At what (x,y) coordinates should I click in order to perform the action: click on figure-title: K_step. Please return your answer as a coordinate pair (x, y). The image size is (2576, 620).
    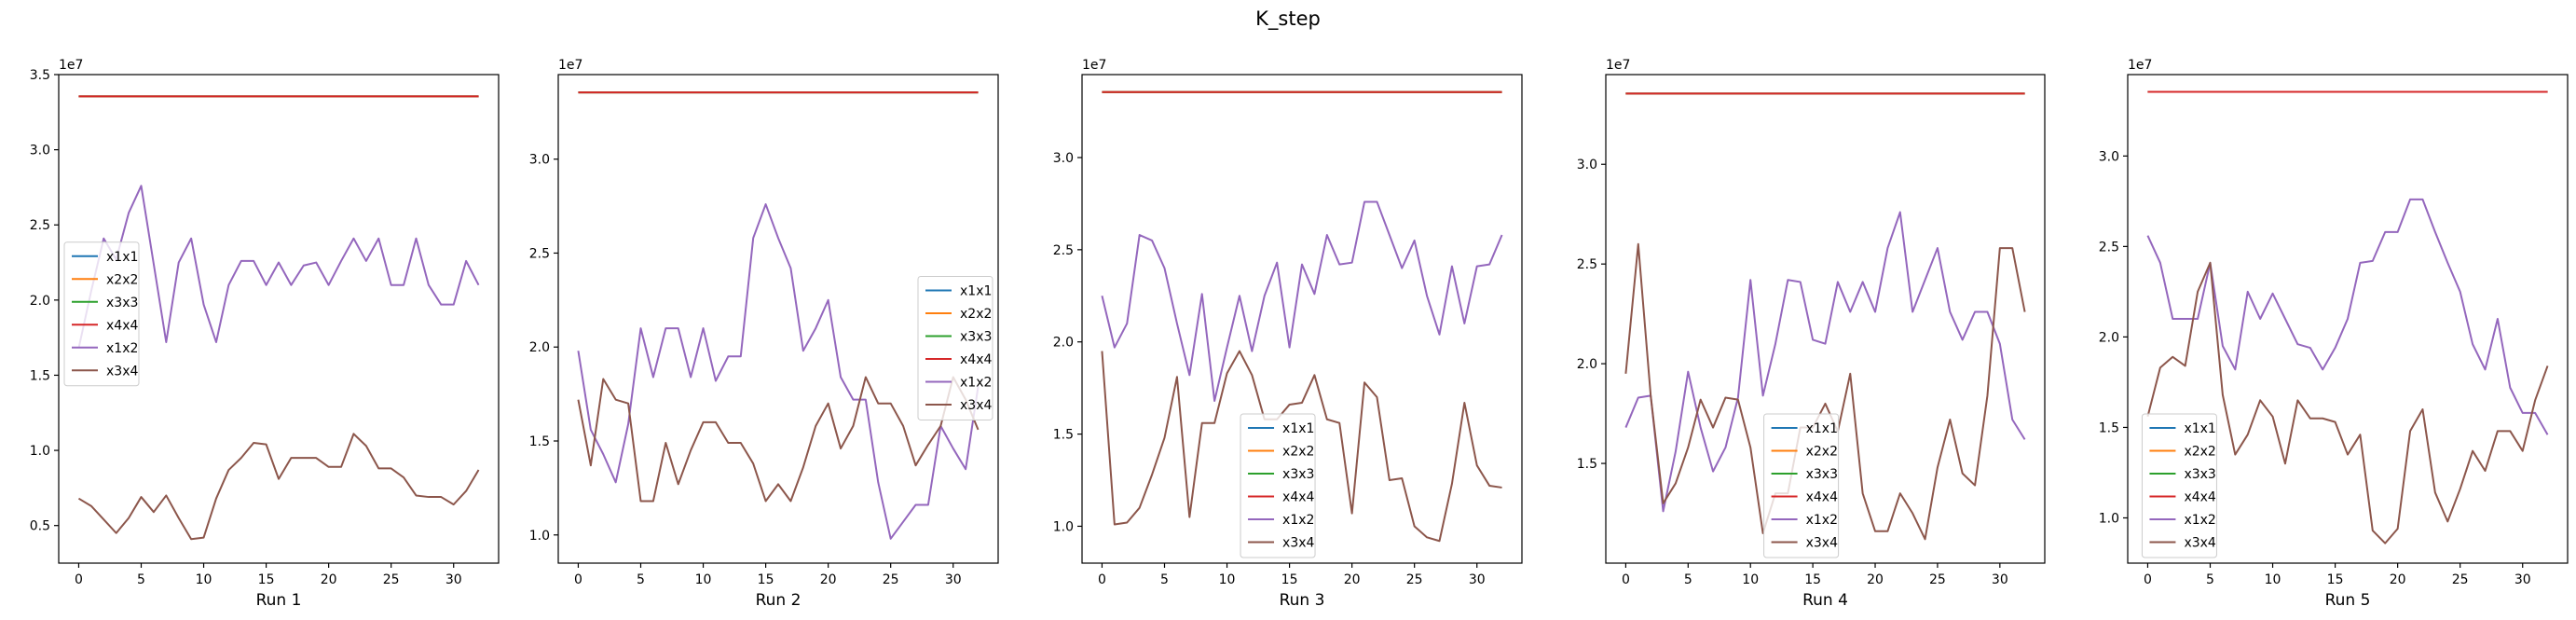
    Looking at the image, I should click on (1288, 19).